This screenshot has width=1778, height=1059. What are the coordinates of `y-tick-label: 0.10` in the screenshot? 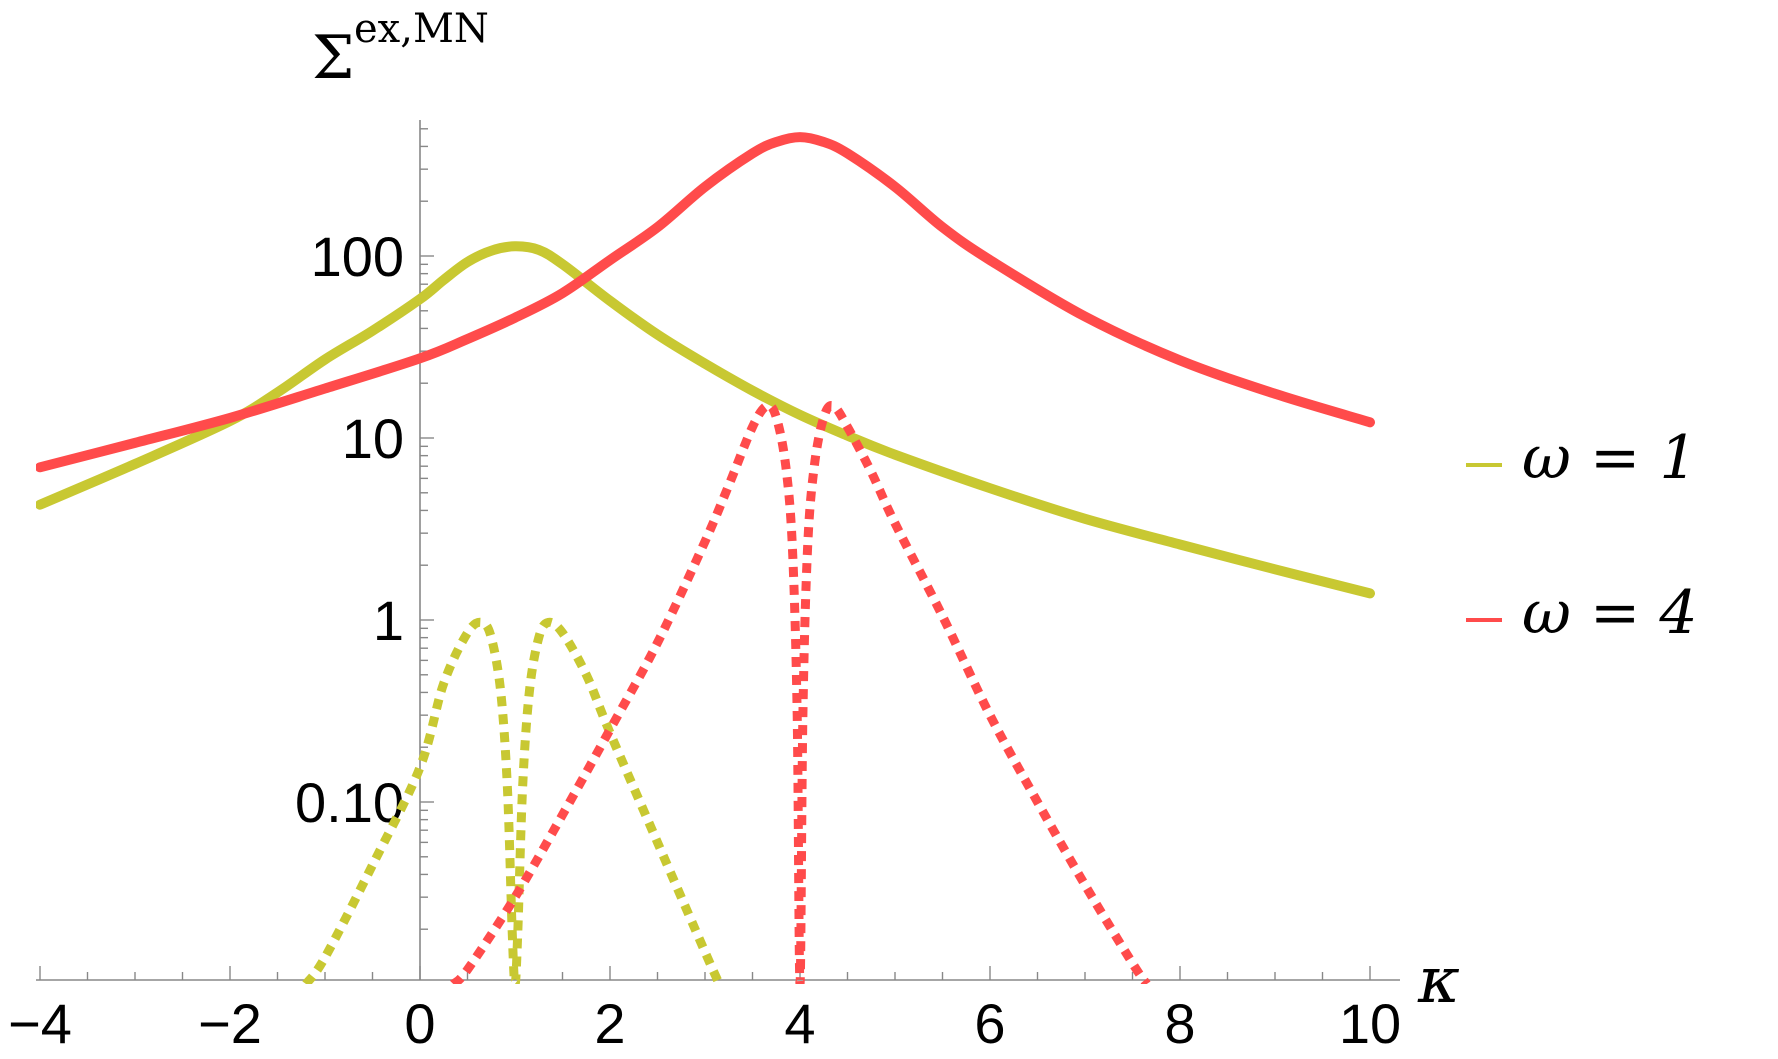 It's located at (349, 802).